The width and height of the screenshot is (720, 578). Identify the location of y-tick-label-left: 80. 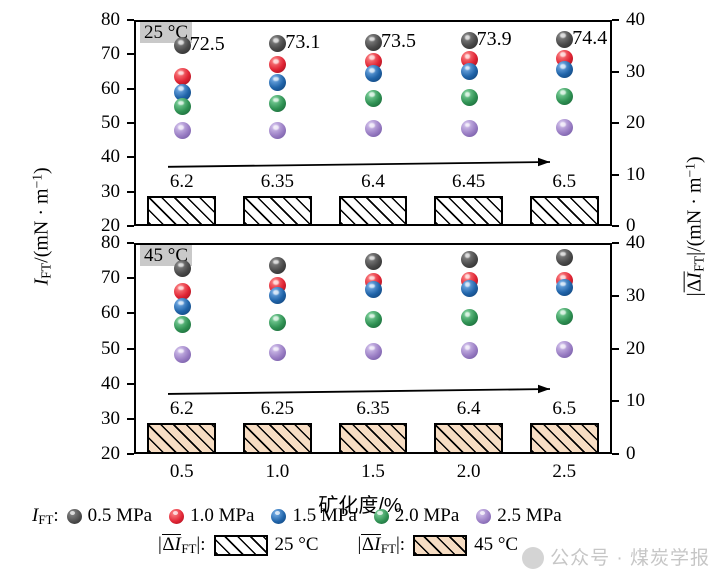
(110, 19).